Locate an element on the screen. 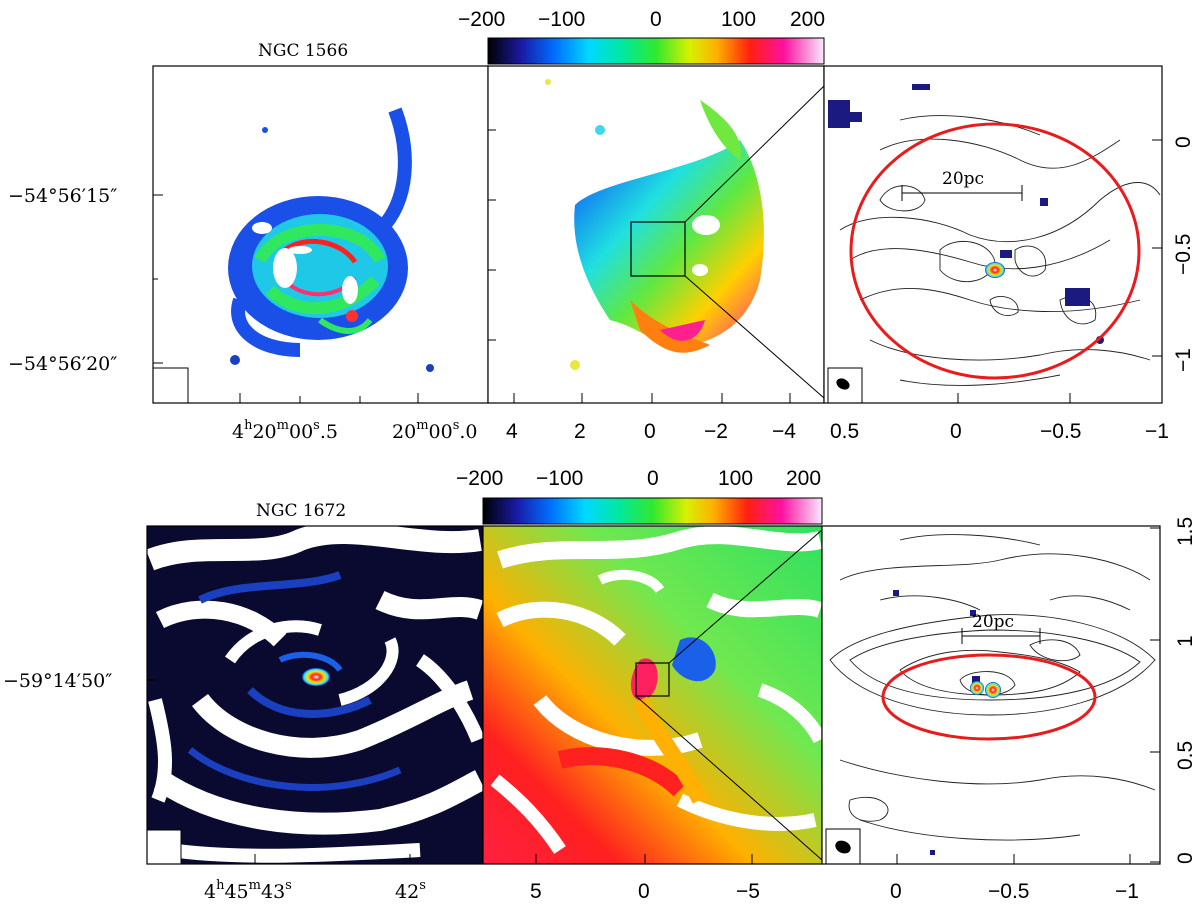  bottom-right-y-tick-3: 0 is located at coordinates (1185, 858).